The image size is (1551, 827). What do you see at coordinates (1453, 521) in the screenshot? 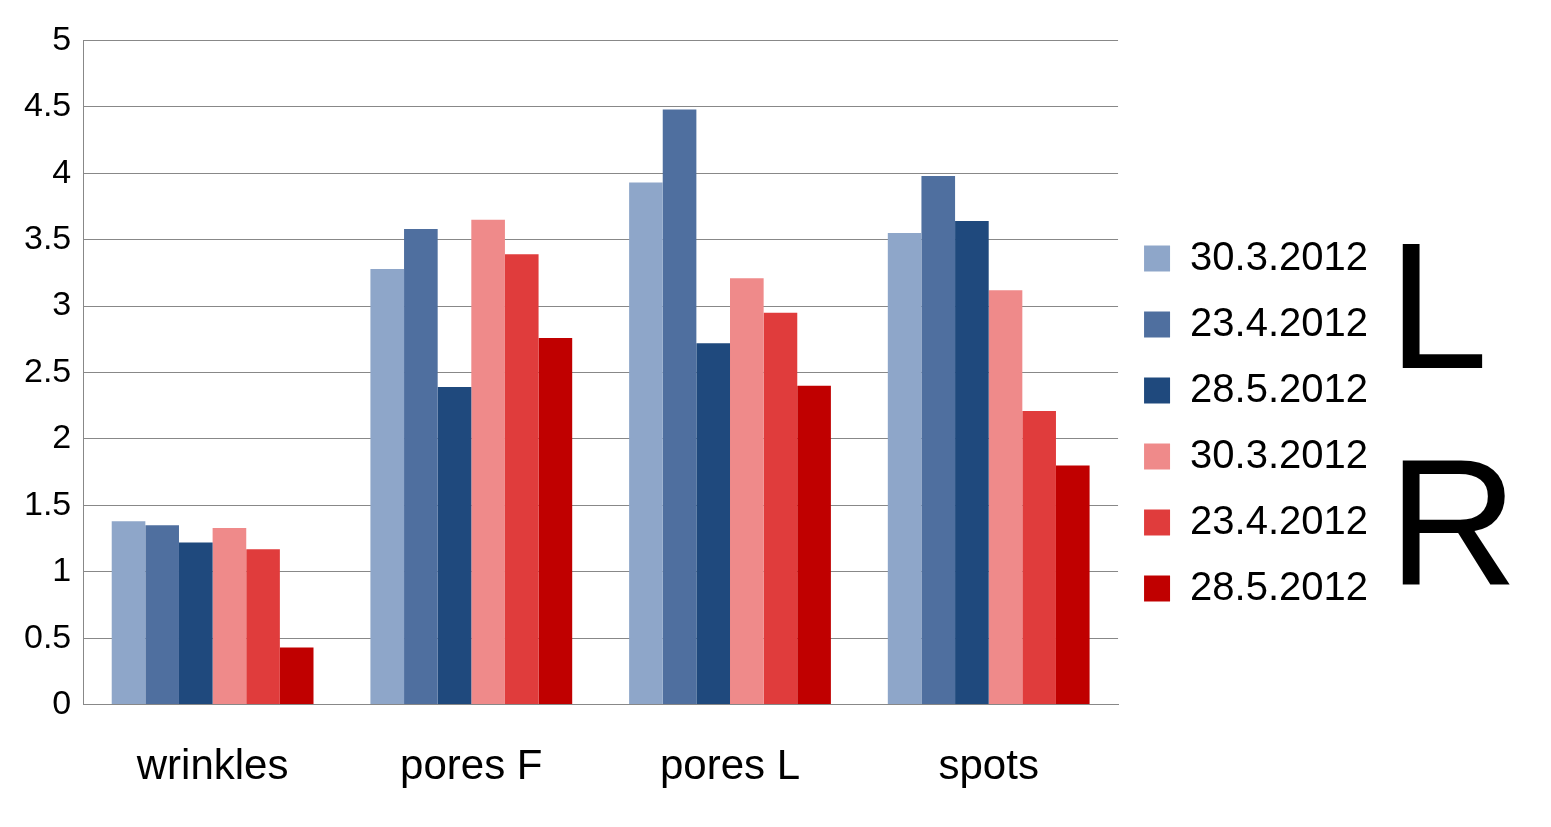
I see `text: R` at bounding box center [1453, 521].